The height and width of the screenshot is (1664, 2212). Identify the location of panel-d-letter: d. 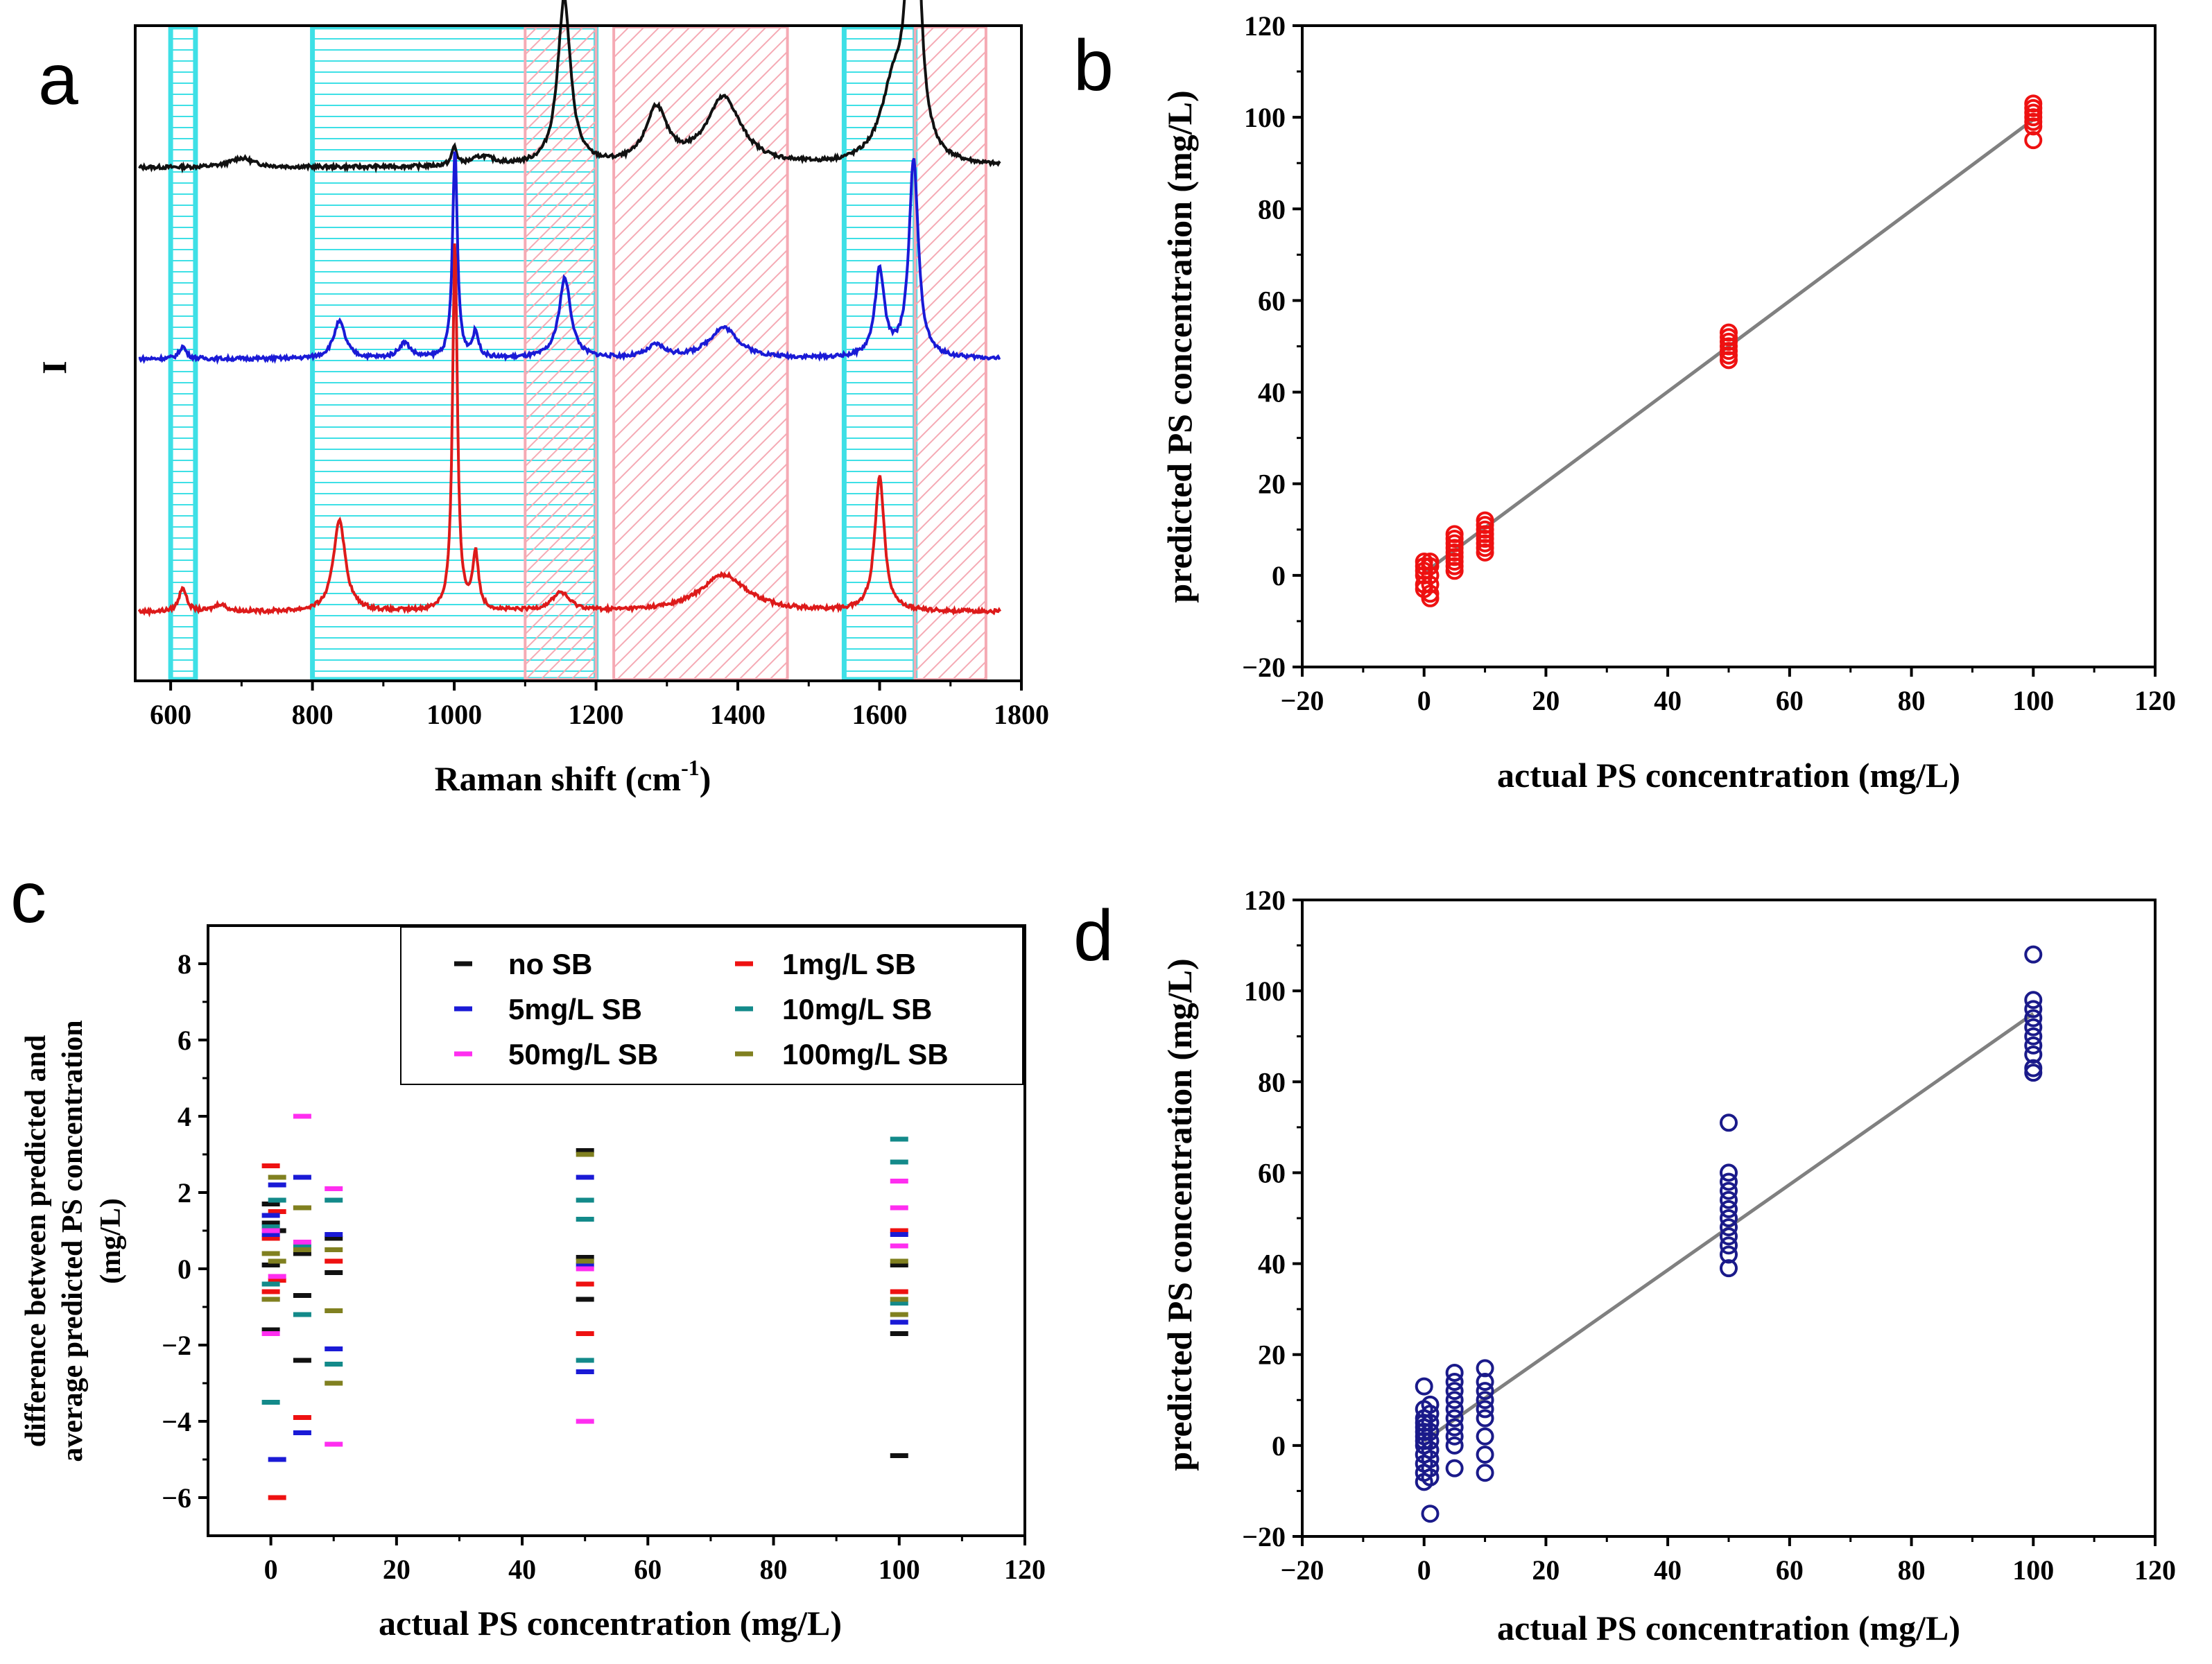
(1093, 936).